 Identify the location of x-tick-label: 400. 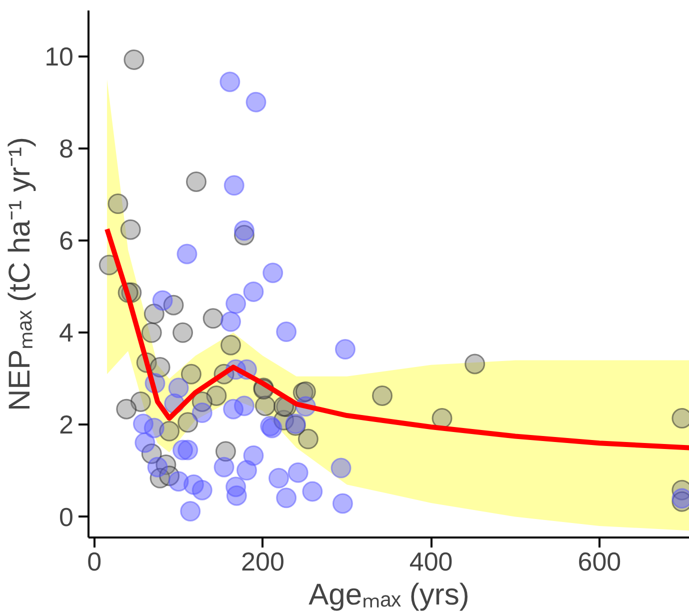
(431, 561).